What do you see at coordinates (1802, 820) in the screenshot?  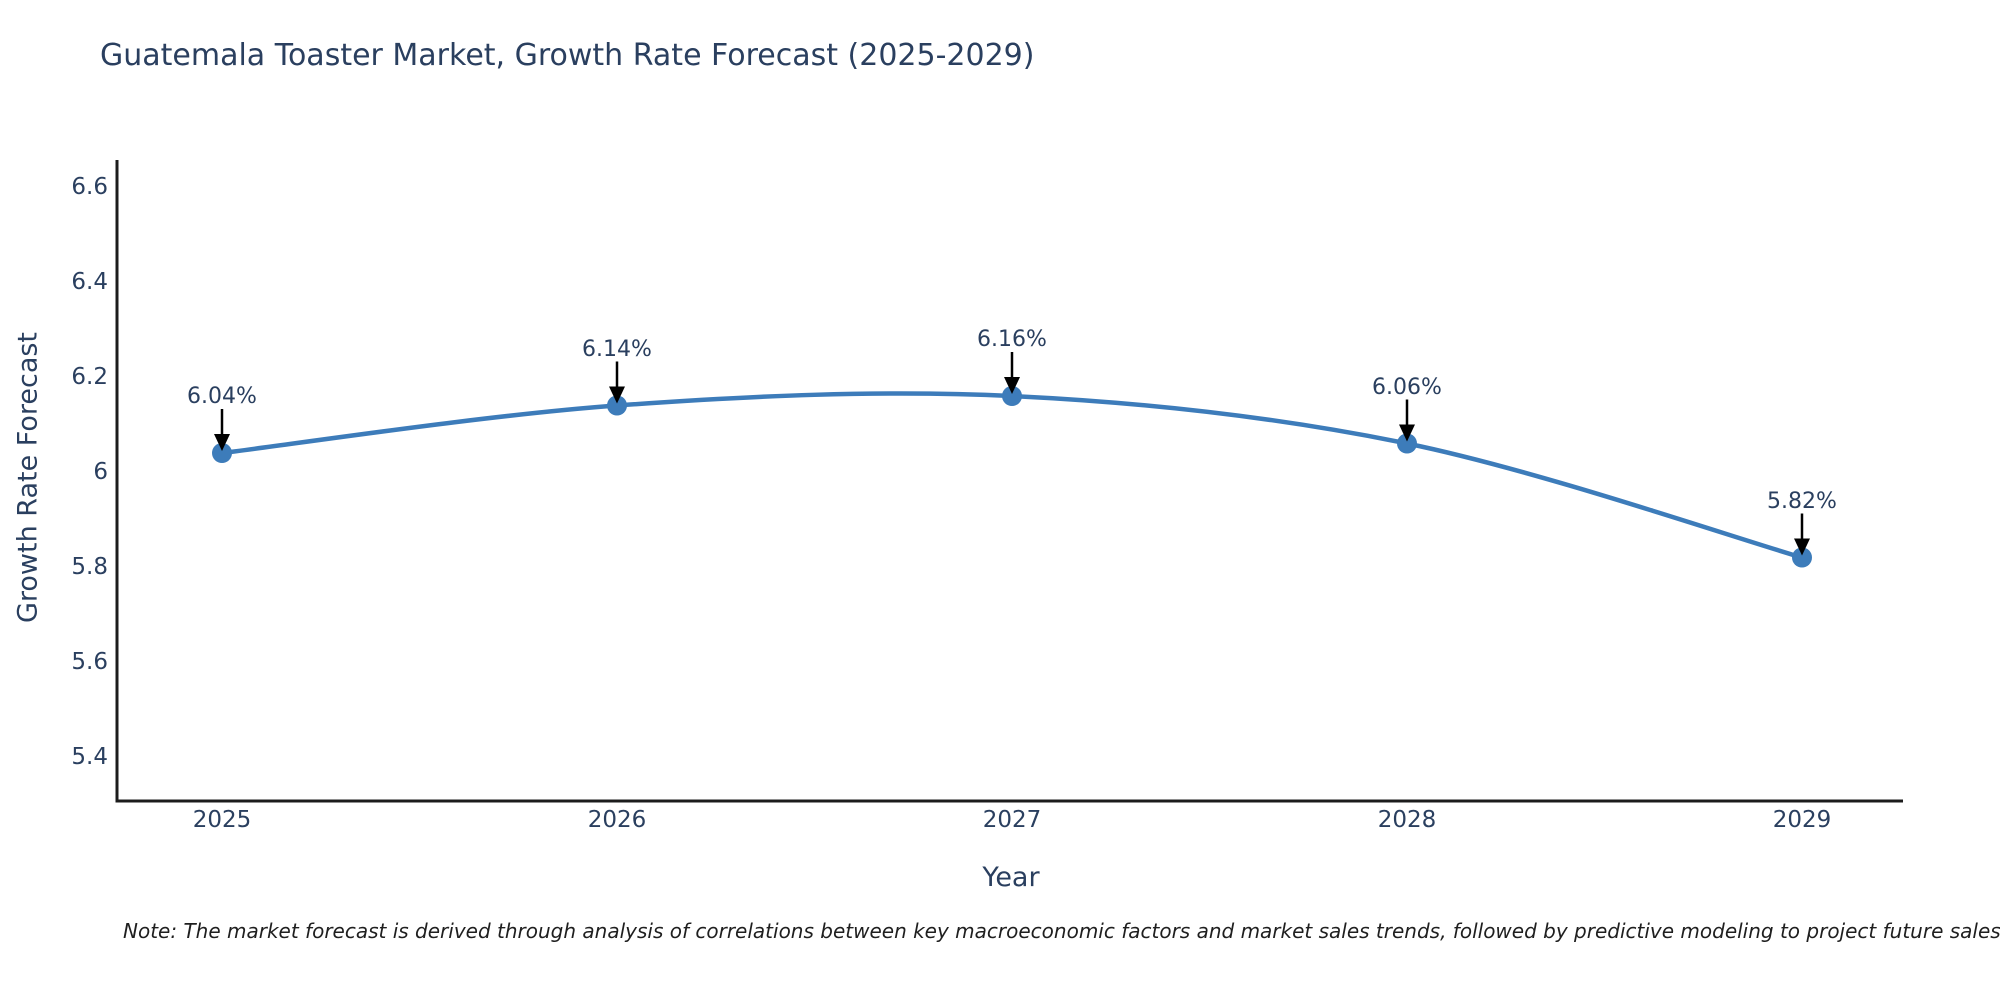 I see `x-tick-label: 2029` at bounding box center [1802, 820].